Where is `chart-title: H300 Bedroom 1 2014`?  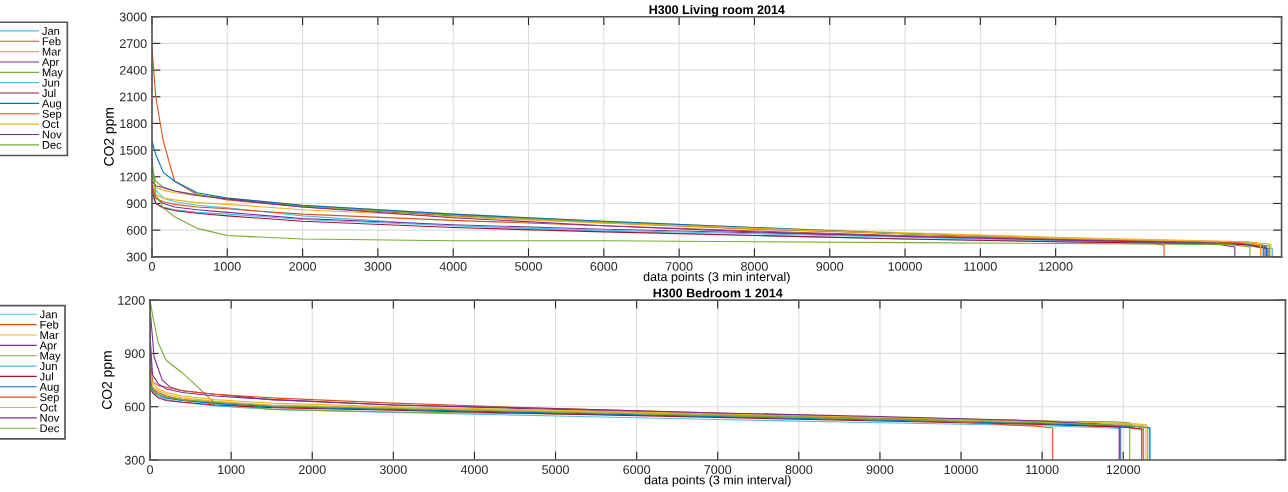
chart-title: H300 Bedroom 1 2014 is located at coordinates (718, 293).